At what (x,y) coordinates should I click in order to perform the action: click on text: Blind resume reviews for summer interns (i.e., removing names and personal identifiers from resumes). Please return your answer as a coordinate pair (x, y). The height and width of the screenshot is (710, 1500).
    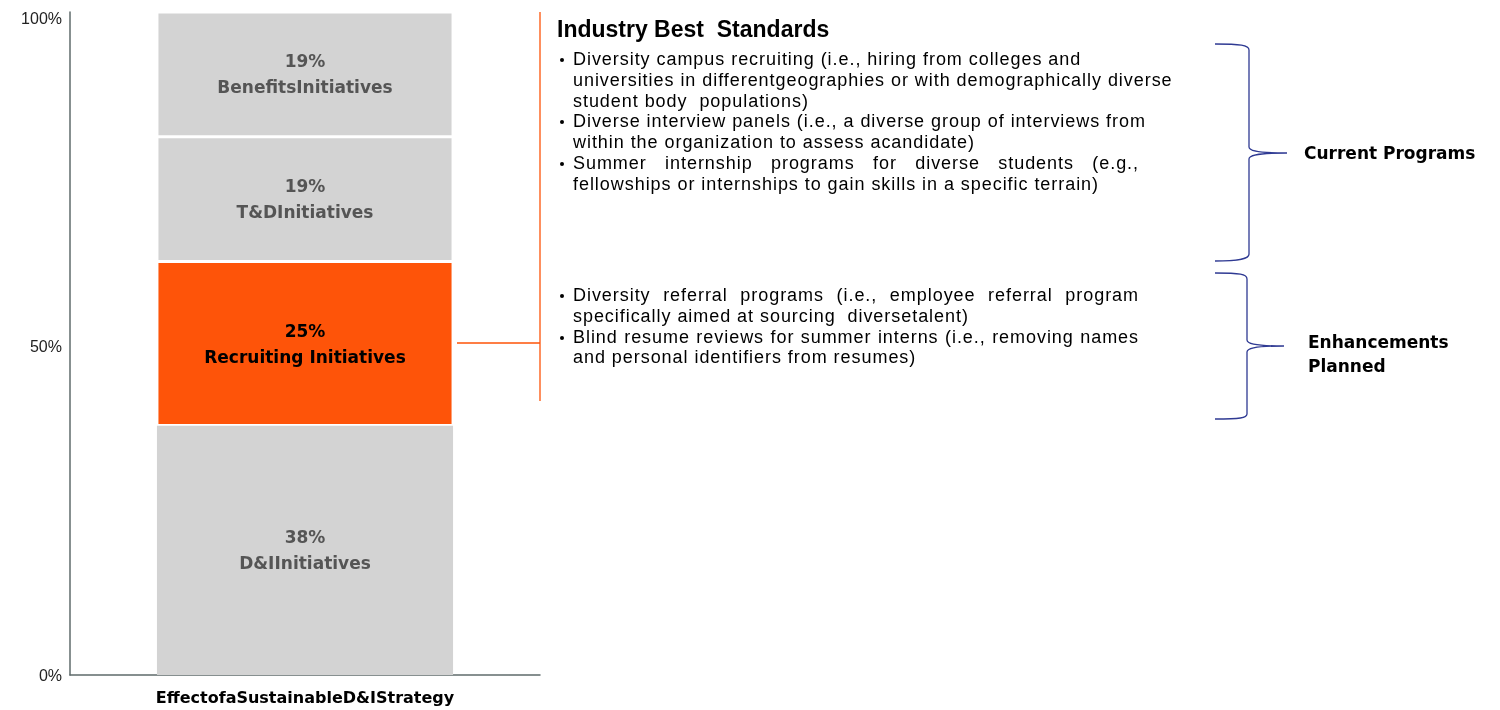
    Looking at the image, I should click on (855, 347).